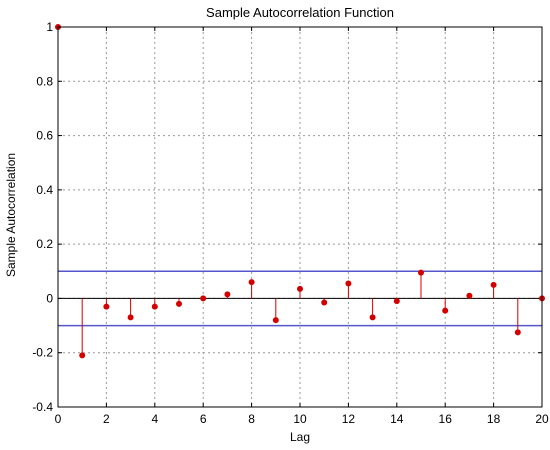 The width and height of the screenshot is (550, 450). Describe the element at coordinates (11, 215) in the screenshot. I see `y-axis-label: Sample Autocorrelation` at that location.